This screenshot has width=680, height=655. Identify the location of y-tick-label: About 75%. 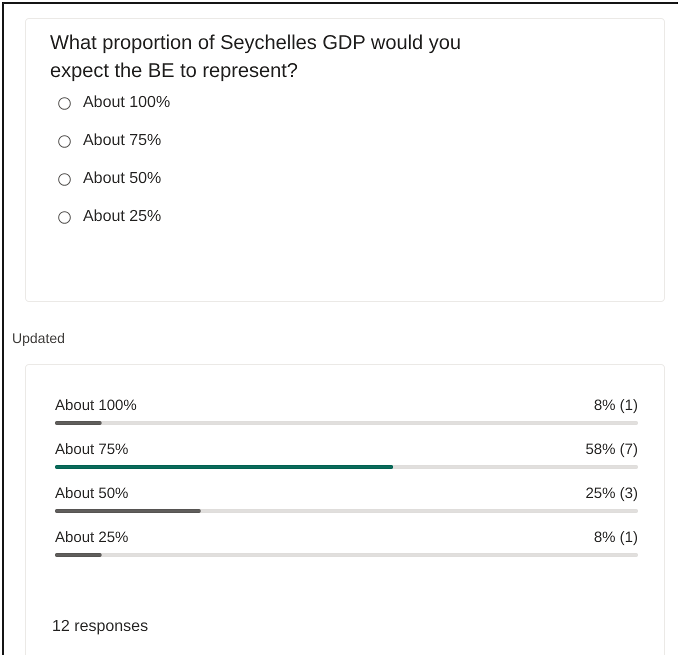
(91, 449).